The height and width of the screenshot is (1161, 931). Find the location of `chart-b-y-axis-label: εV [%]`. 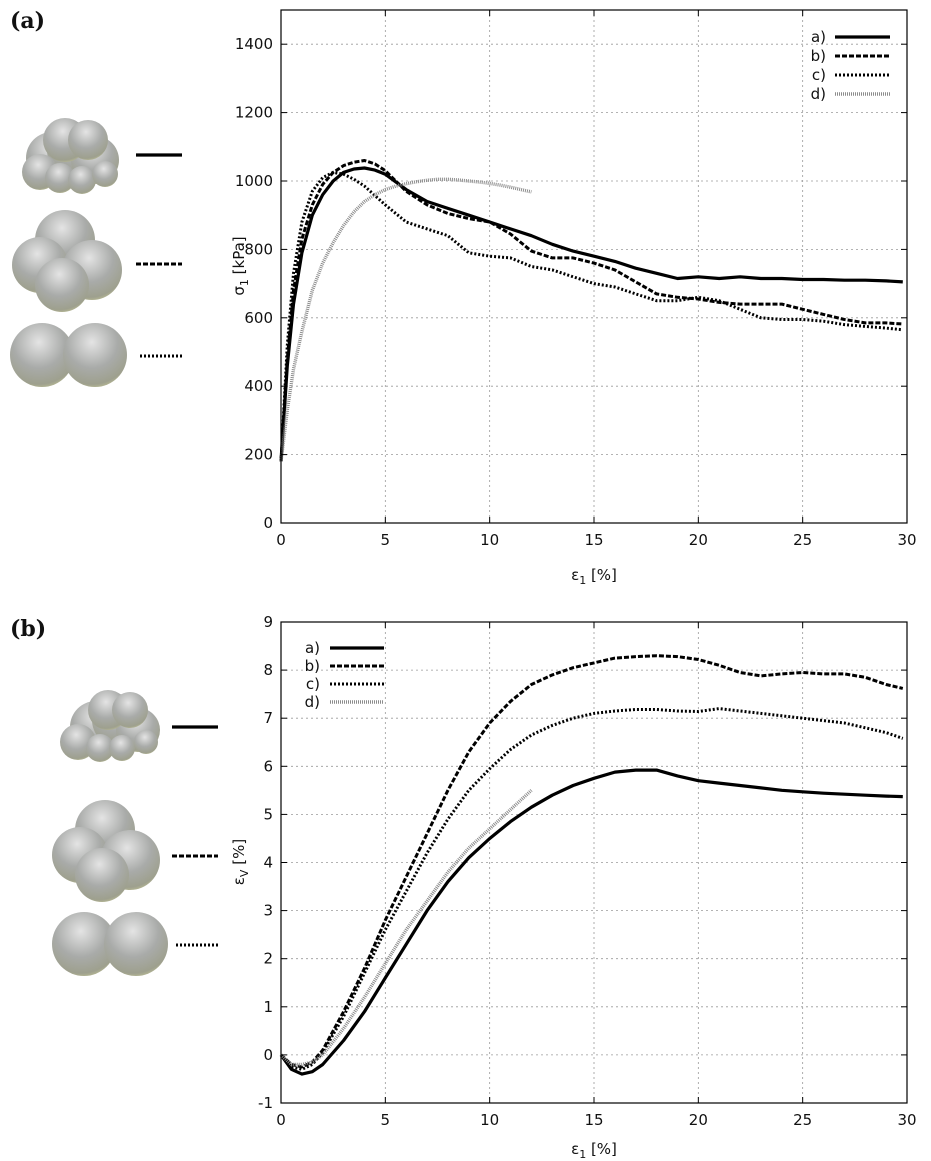

chart-b-y-axis-label: εV [%] is located at coordinates (240, 862).